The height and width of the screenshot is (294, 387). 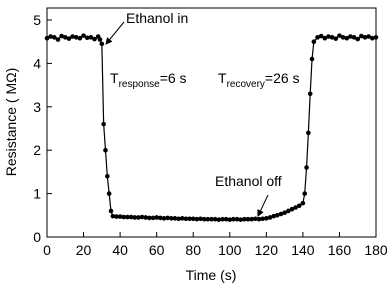 What do you see at coordinates (37, 150) in the screenshot?
I see `y-tick-label: 2` at bounding box center [37, 150].